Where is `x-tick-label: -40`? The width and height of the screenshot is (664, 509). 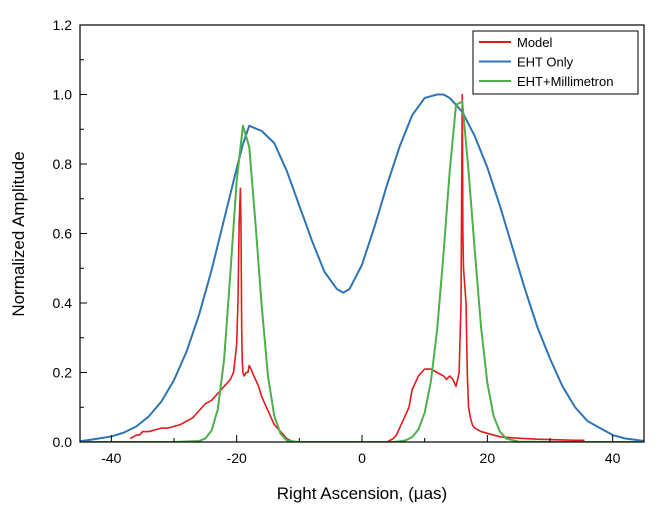
x-tick-label: -40 is located at coordinates (111, 458).